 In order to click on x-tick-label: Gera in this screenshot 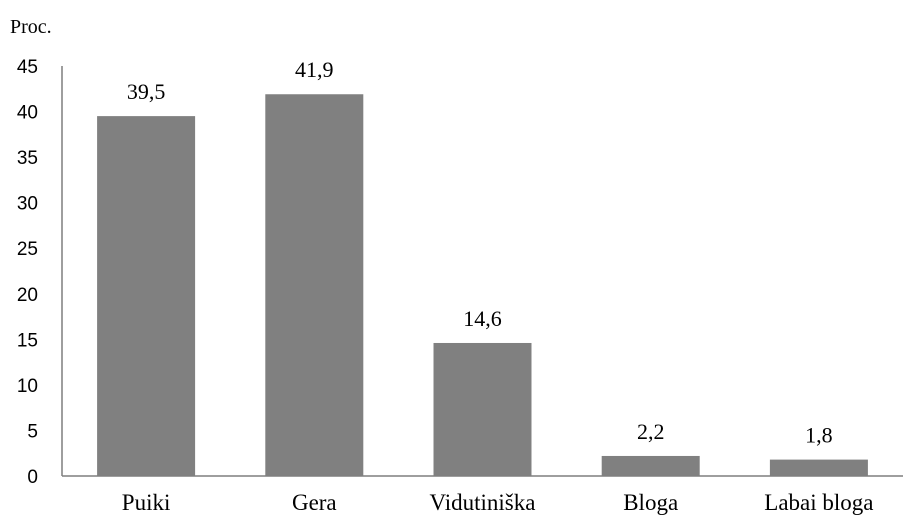, I will do `click(314, 502)`.